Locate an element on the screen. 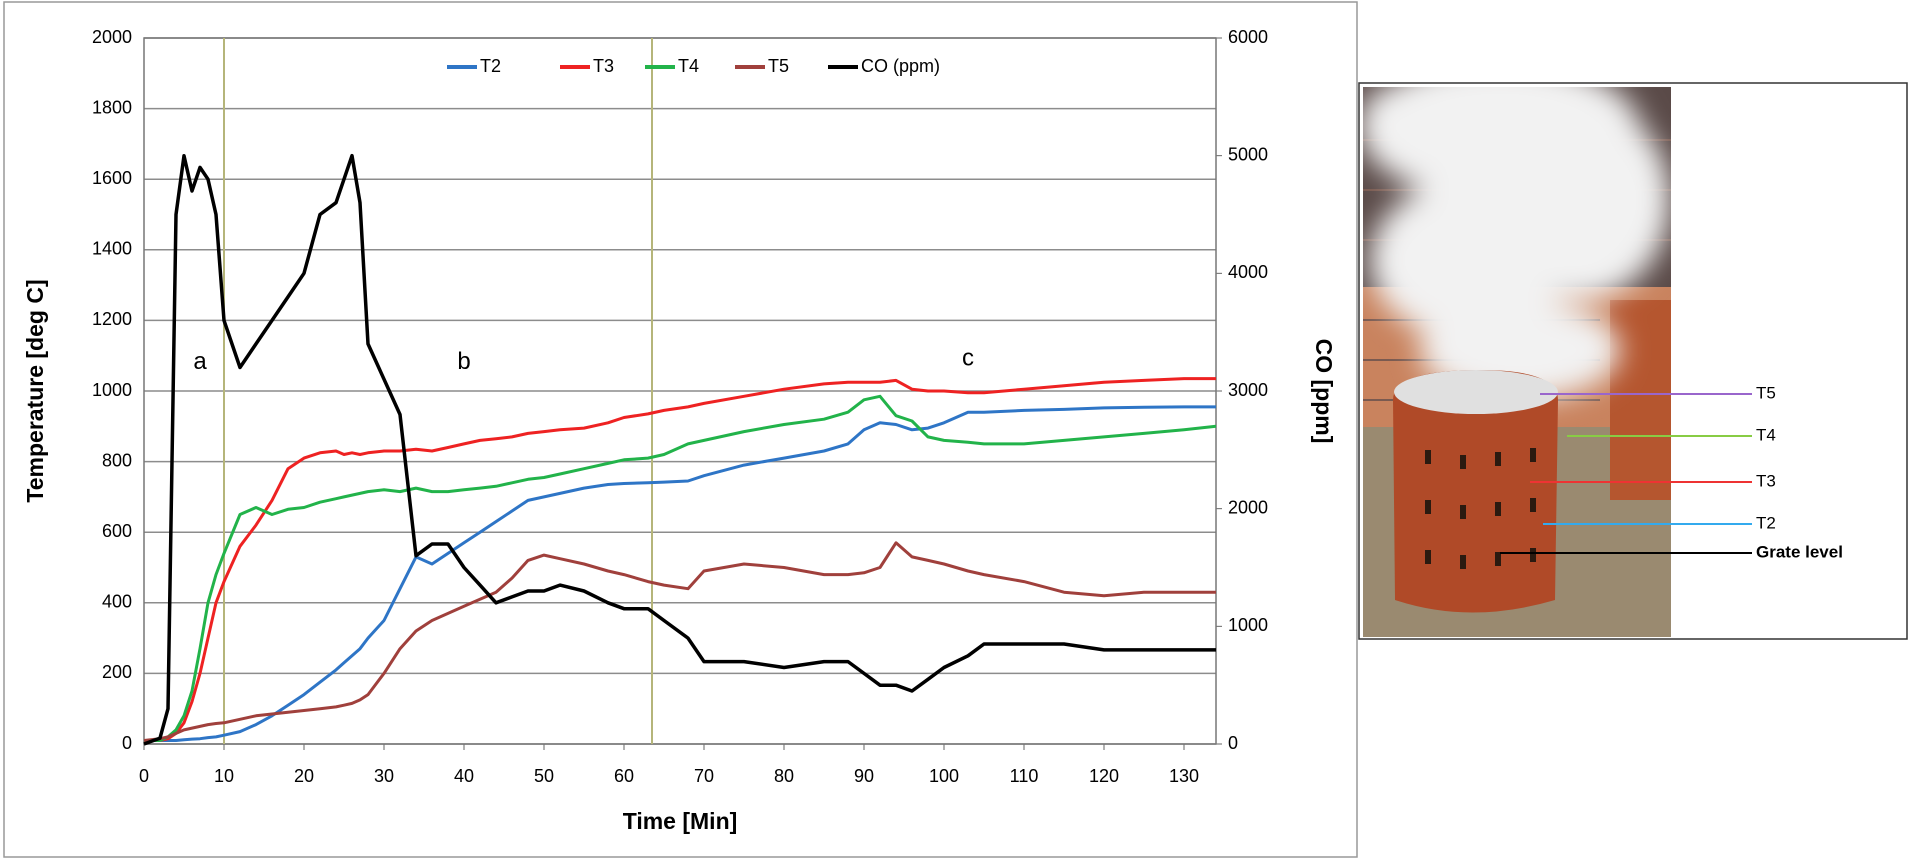 This screenshot has width=1910, height=864. y2-tick-label: 1000 is located at coordinates (1248, 625).